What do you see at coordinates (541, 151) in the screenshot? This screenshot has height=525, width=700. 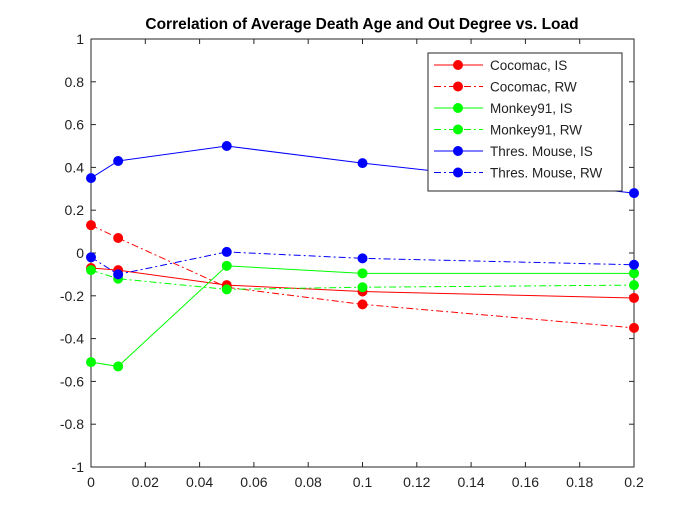 I see `legend-label: Thres. Mouse, IS` at bounding box center [541, 151].